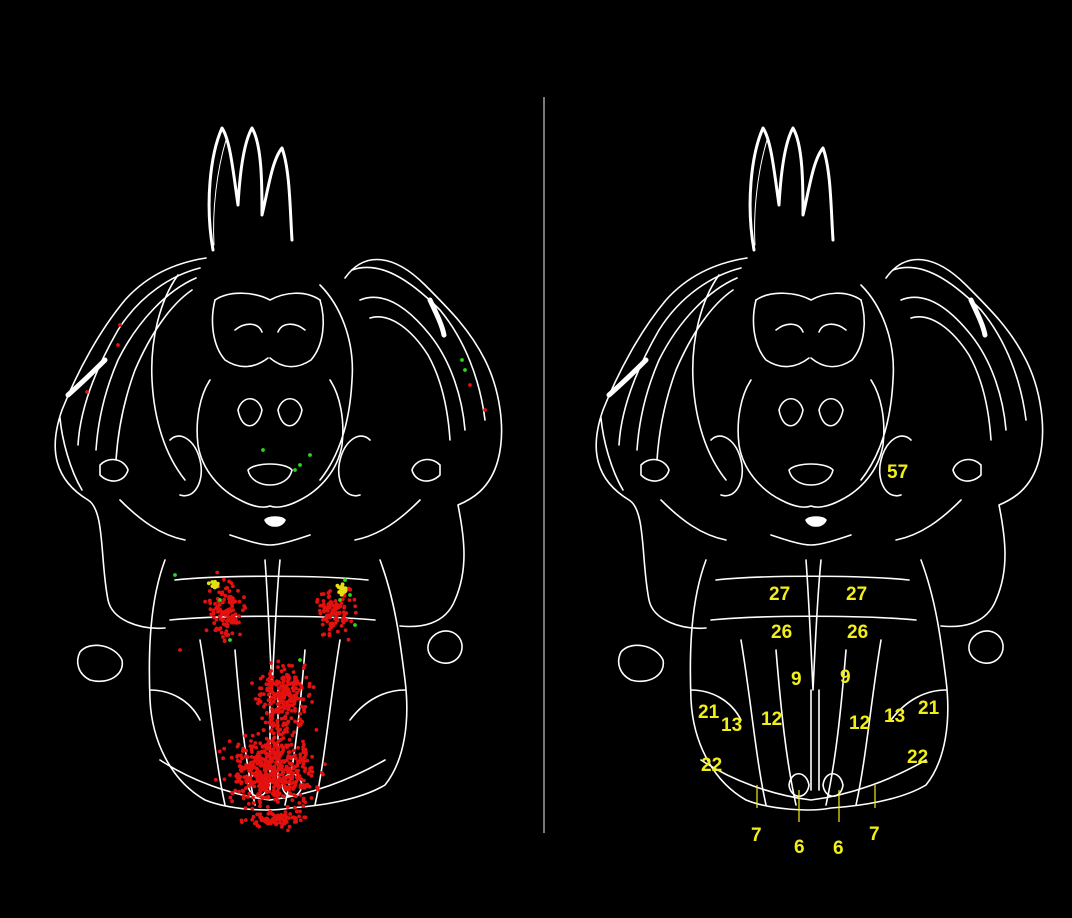 This screenshot has width=1072, height=918. I want to click on label-7-left: 7, so click(756, 835).